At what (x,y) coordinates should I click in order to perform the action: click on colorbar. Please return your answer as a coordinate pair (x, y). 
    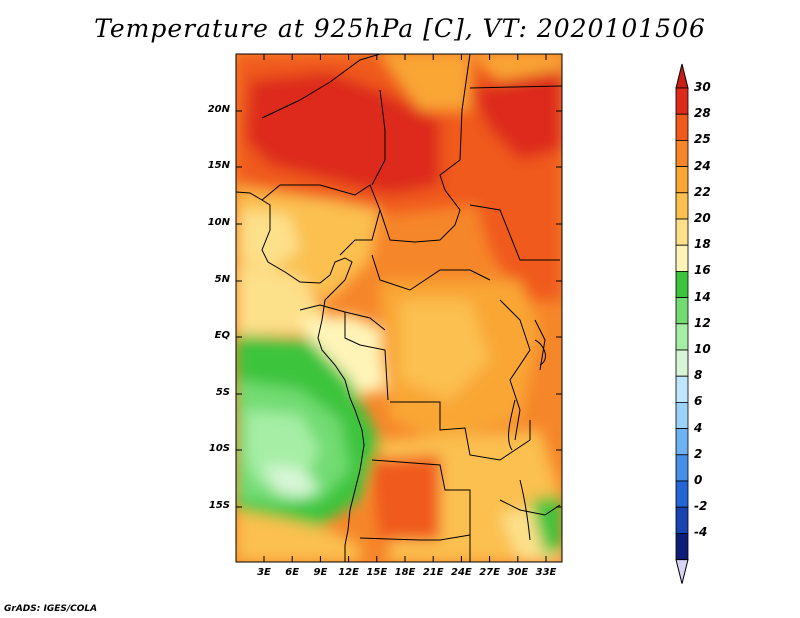
    Looking at the image, I should click on (682, 323).